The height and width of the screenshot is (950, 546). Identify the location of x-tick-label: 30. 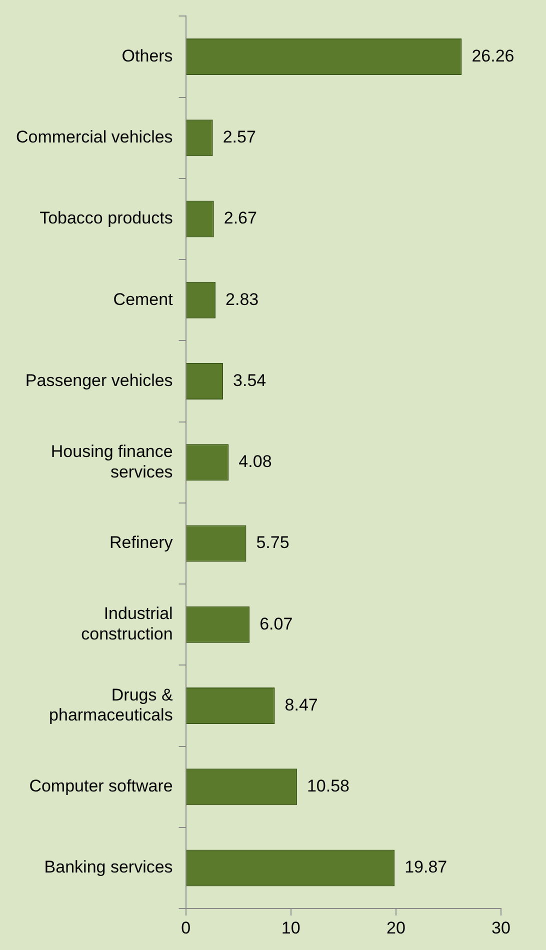
(501, 928).